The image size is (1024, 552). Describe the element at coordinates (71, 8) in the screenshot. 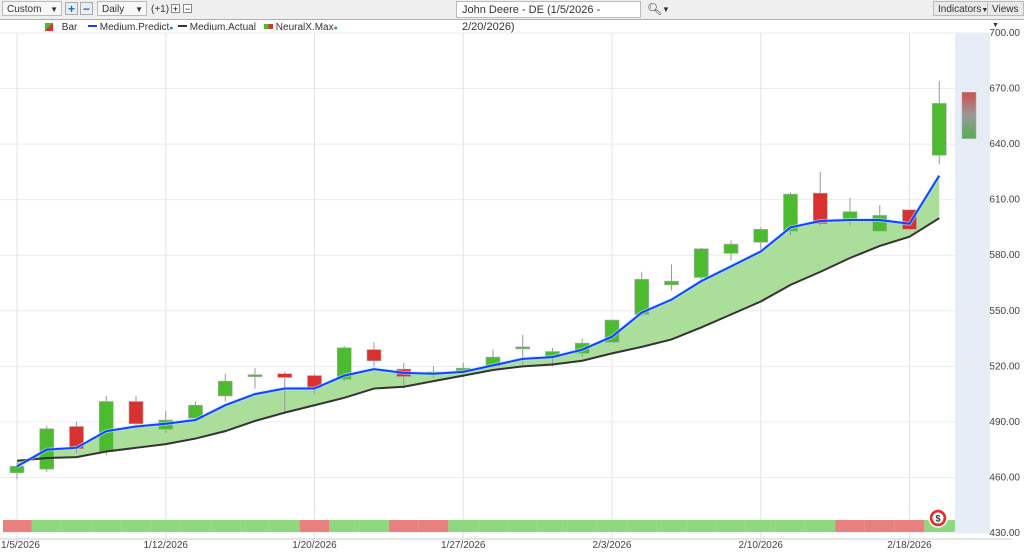

I see `zoom-in-button: +` at that location.